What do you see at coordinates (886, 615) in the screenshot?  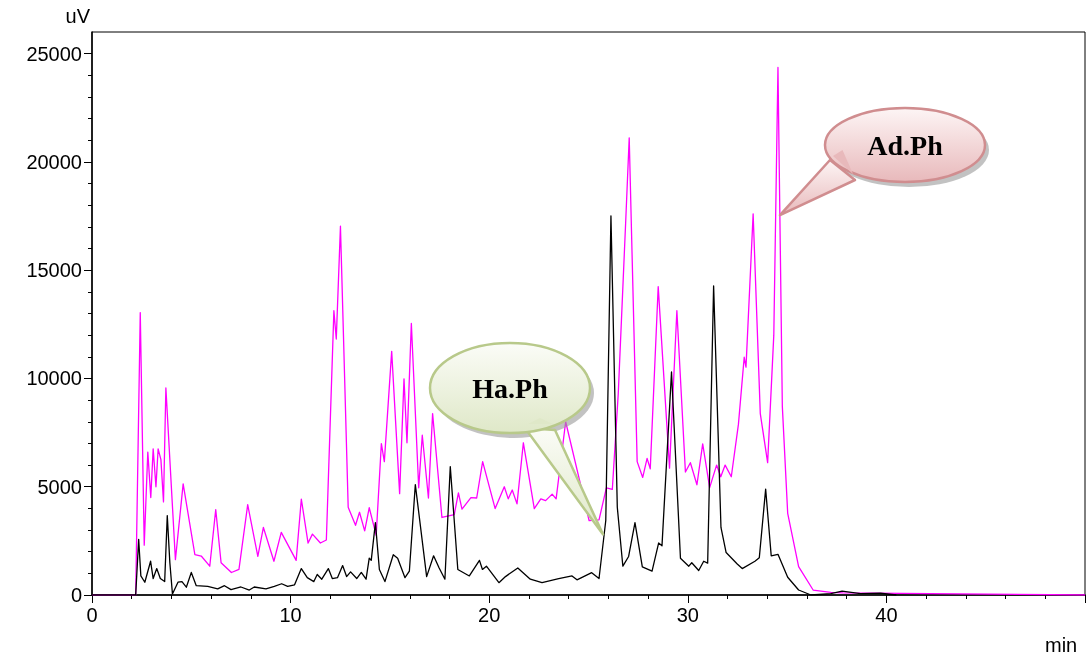 I see `x-tick-label: 40` at bounding box center [886, 615].